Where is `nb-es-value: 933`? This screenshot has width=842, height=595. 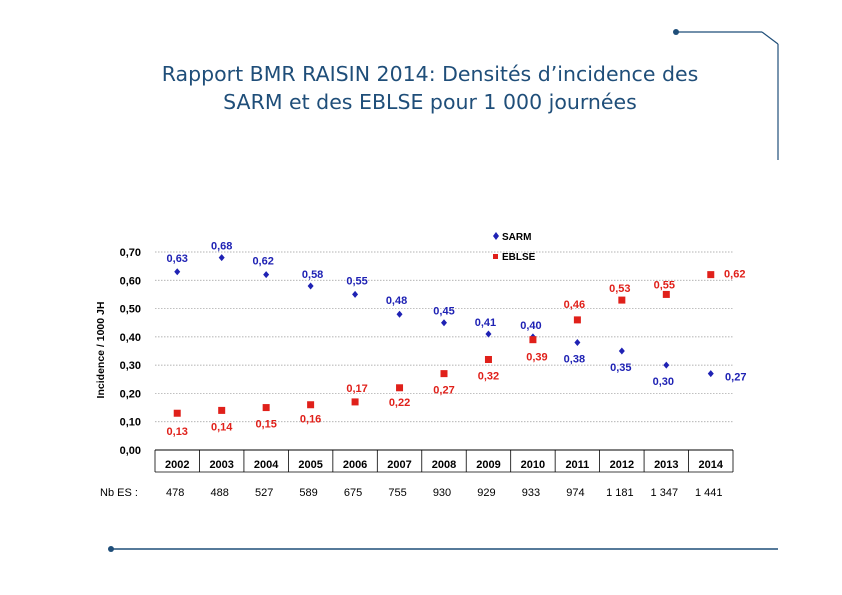
nb-es-value: 933 is located at coordinates (531, 493).